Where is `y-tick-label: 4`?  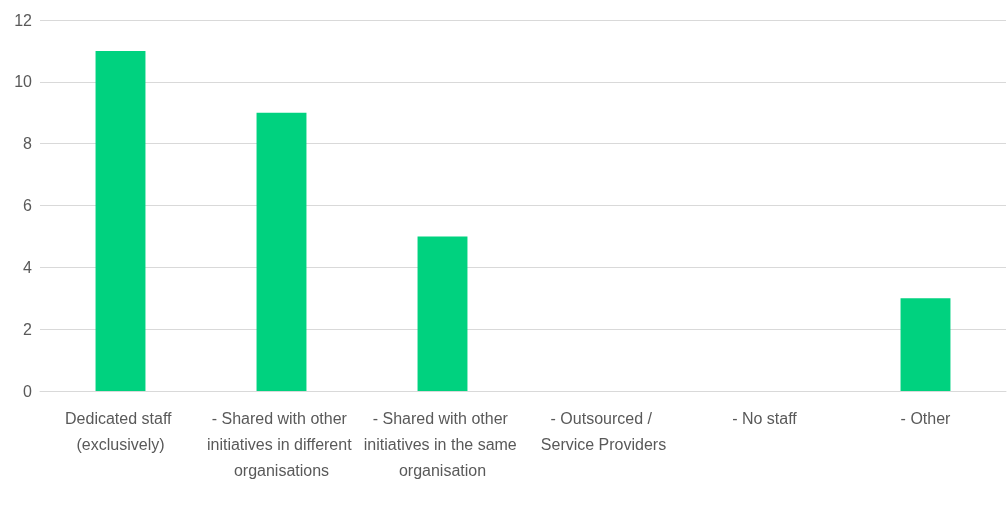
y-tick-label: 4 is located at coordinates (28, 267).